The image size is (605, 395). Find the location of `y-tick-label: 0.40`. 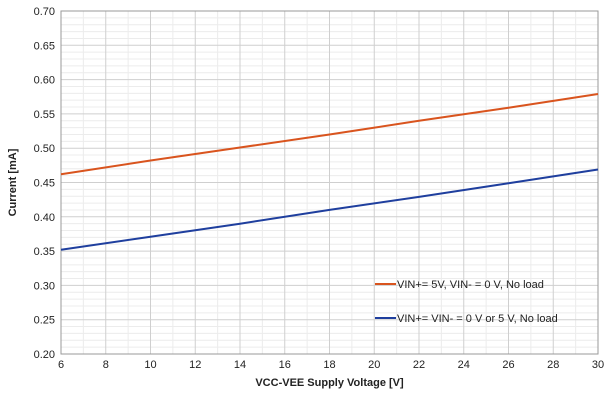

y-tick-label: 0.40 is located at coordinates (44, 218).